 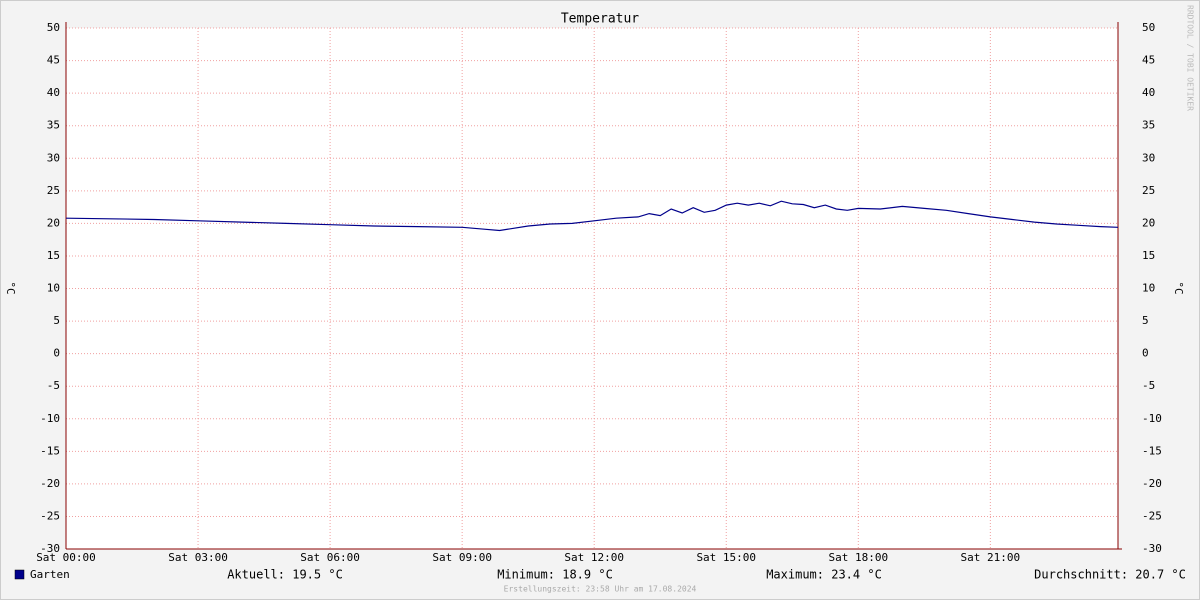 What do you see at coordinates (53, 190) in the screenshot?
I see `y-tick-label: 25` at bounding box center [53, 190].